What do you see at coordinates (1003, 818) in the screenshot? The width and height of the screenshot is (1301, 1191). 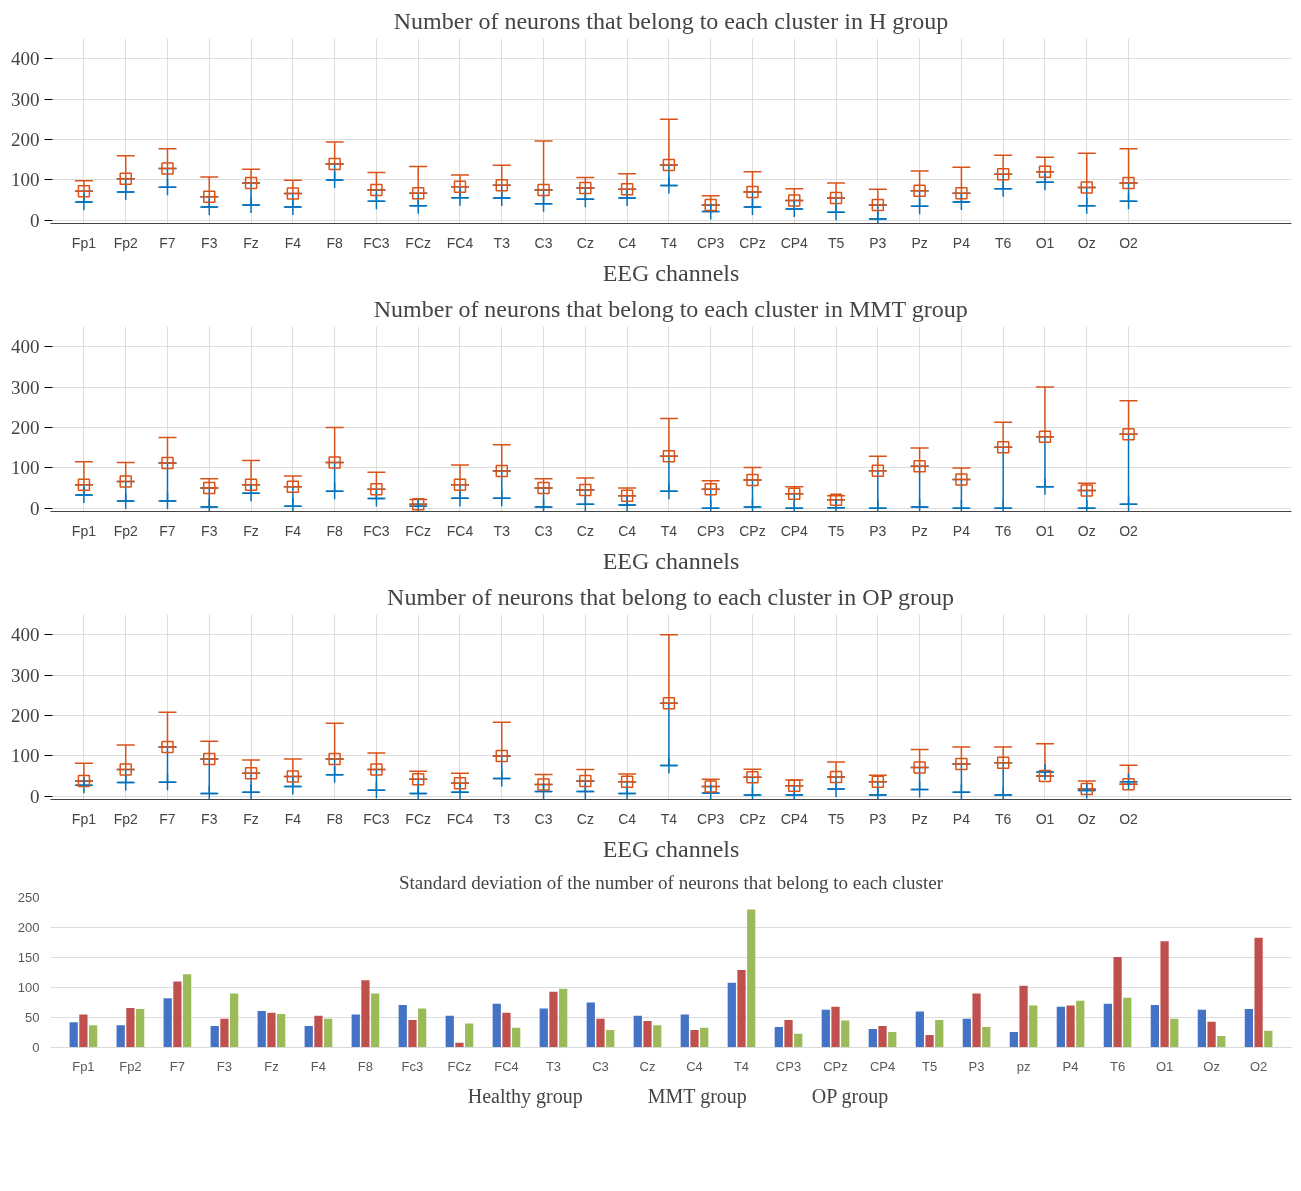 I see `x-tick-label: T6` at bounding box center [1003, 818].